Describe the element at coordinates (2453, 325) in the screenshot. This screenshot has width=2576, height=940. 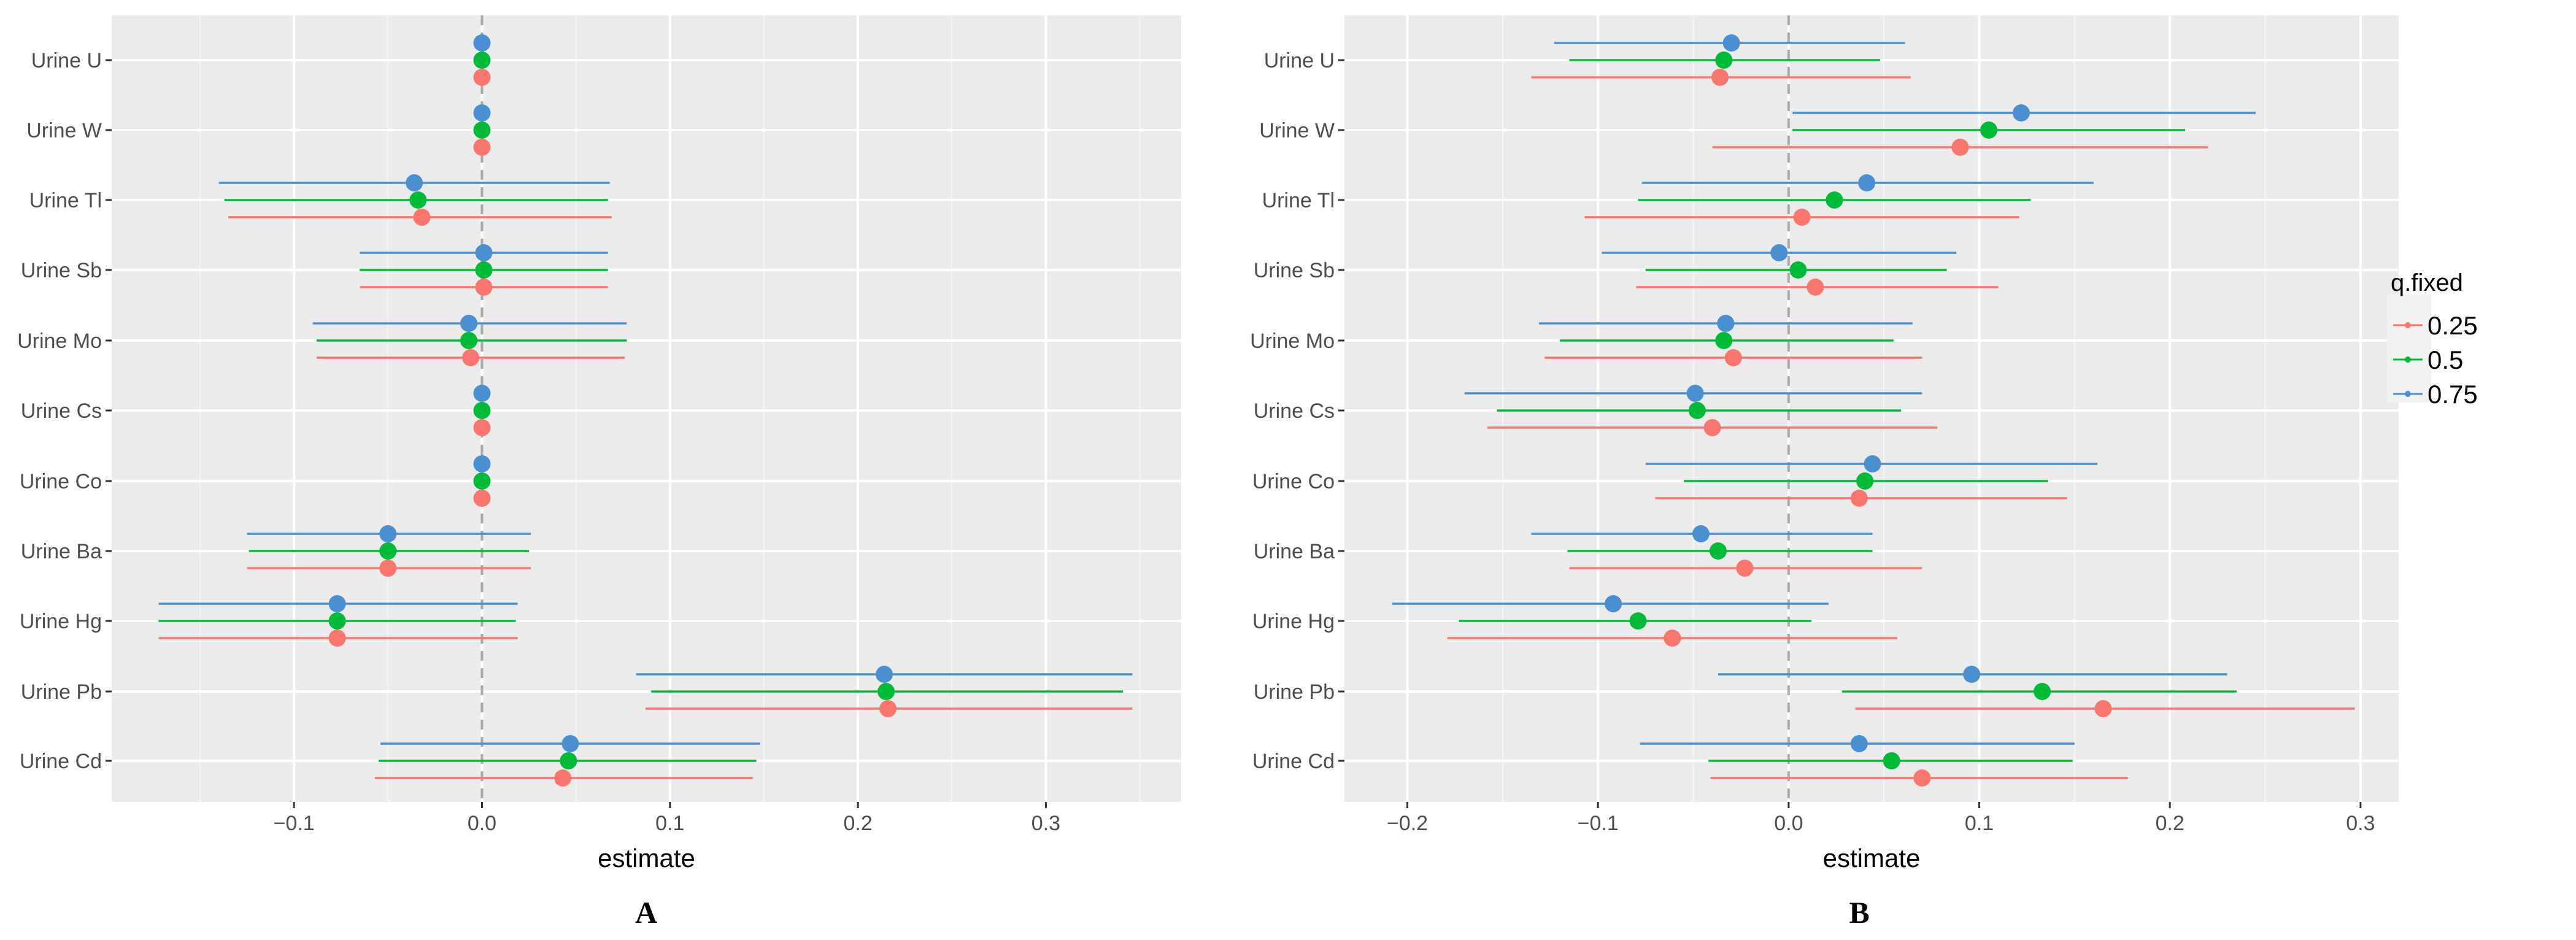
I see `legend-item-label: 0.25` at that location.